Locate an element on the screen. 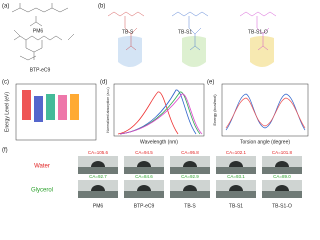 This screenshot has width=320, height=240. contact-angle: CA=101.8 is located at coordinates (282, 152).